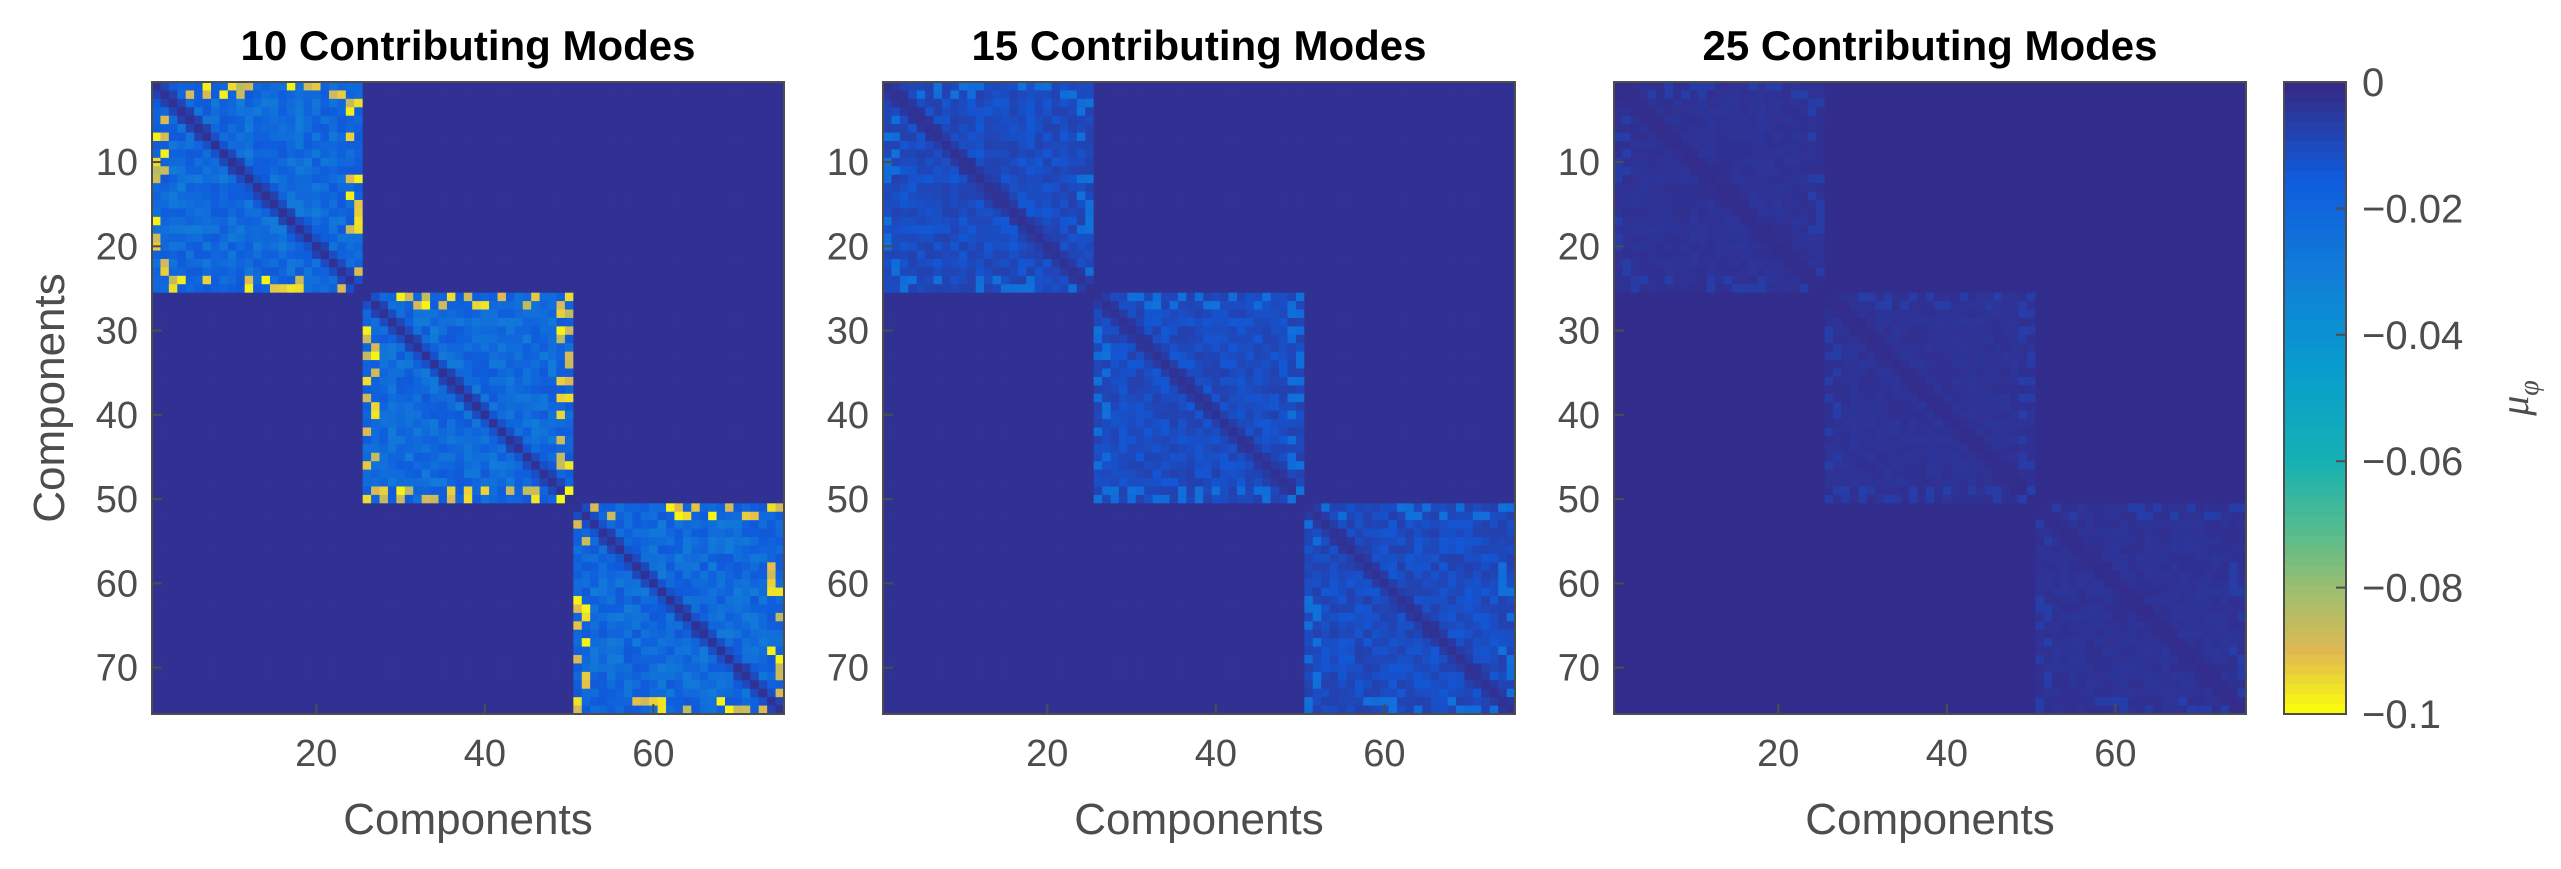 This screenshot has width=2561, height=869. I want to click on panel-title: 15 Contributing Modes, so click(1199, 45).